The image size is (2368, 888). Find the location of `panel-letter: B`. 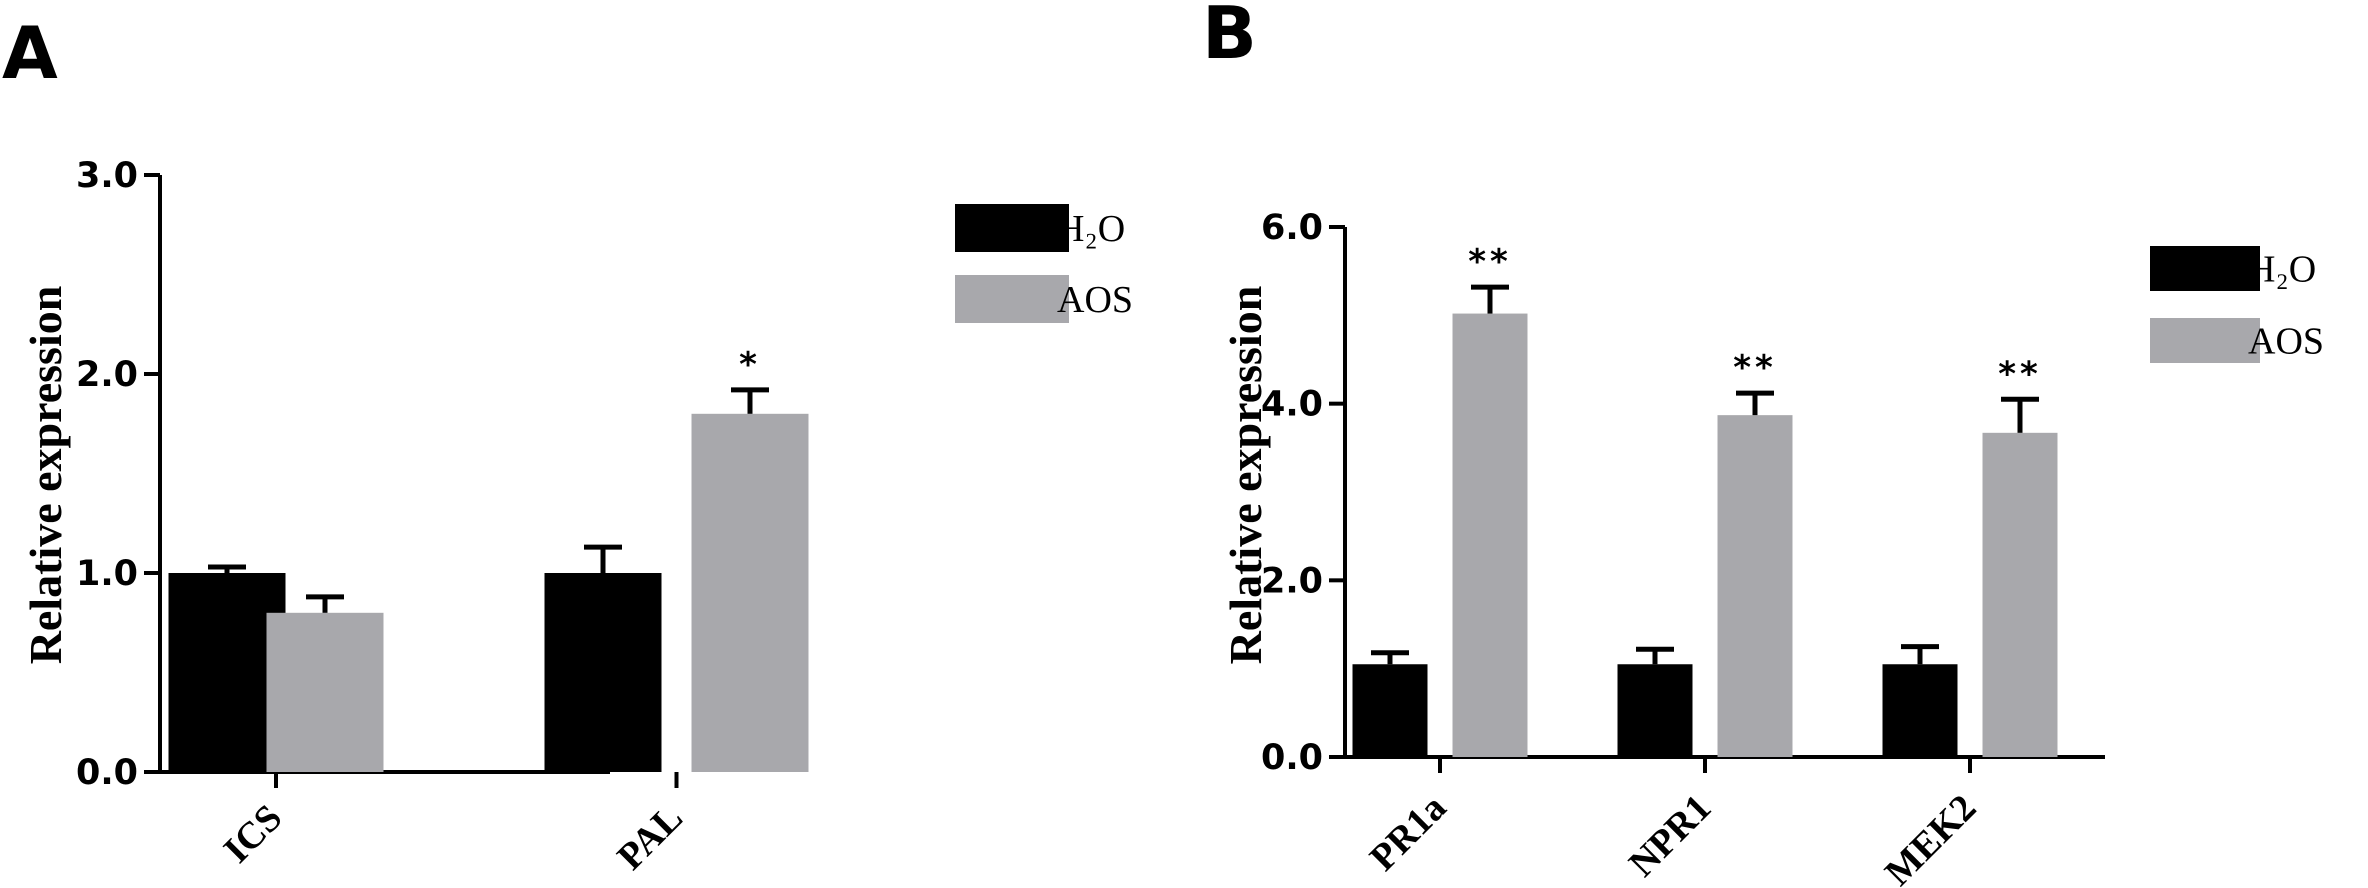

panel-letter: B is located at coordinates (1229, 37).